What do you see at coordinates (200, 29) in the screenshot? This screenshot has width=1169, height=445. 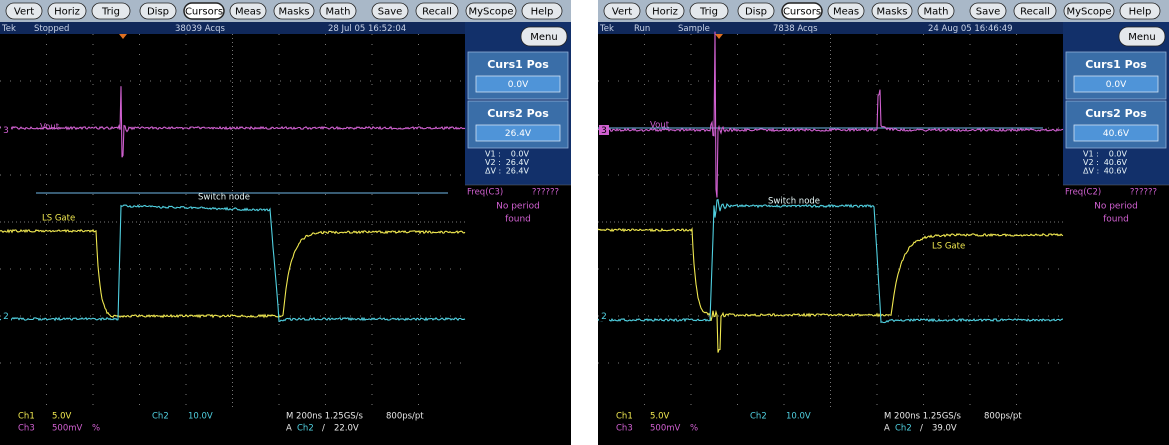 I see `status-text: 38039 Acqs` at bounding box center [200, 29].